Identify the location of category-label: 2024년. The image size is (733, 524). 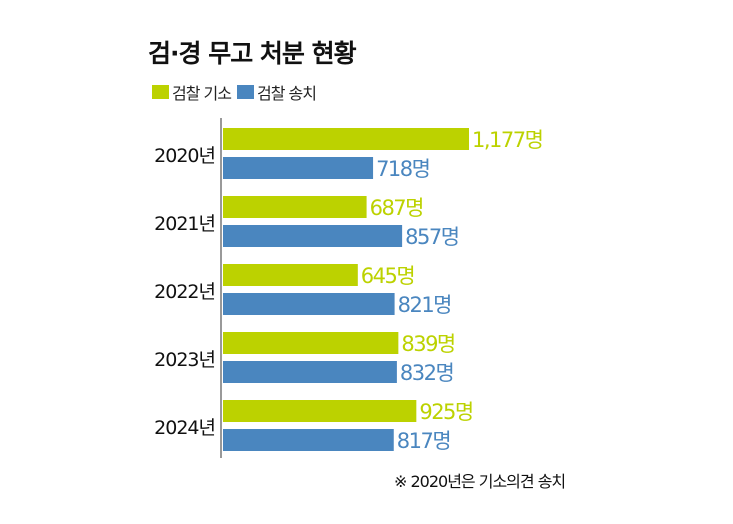
(184, 428).